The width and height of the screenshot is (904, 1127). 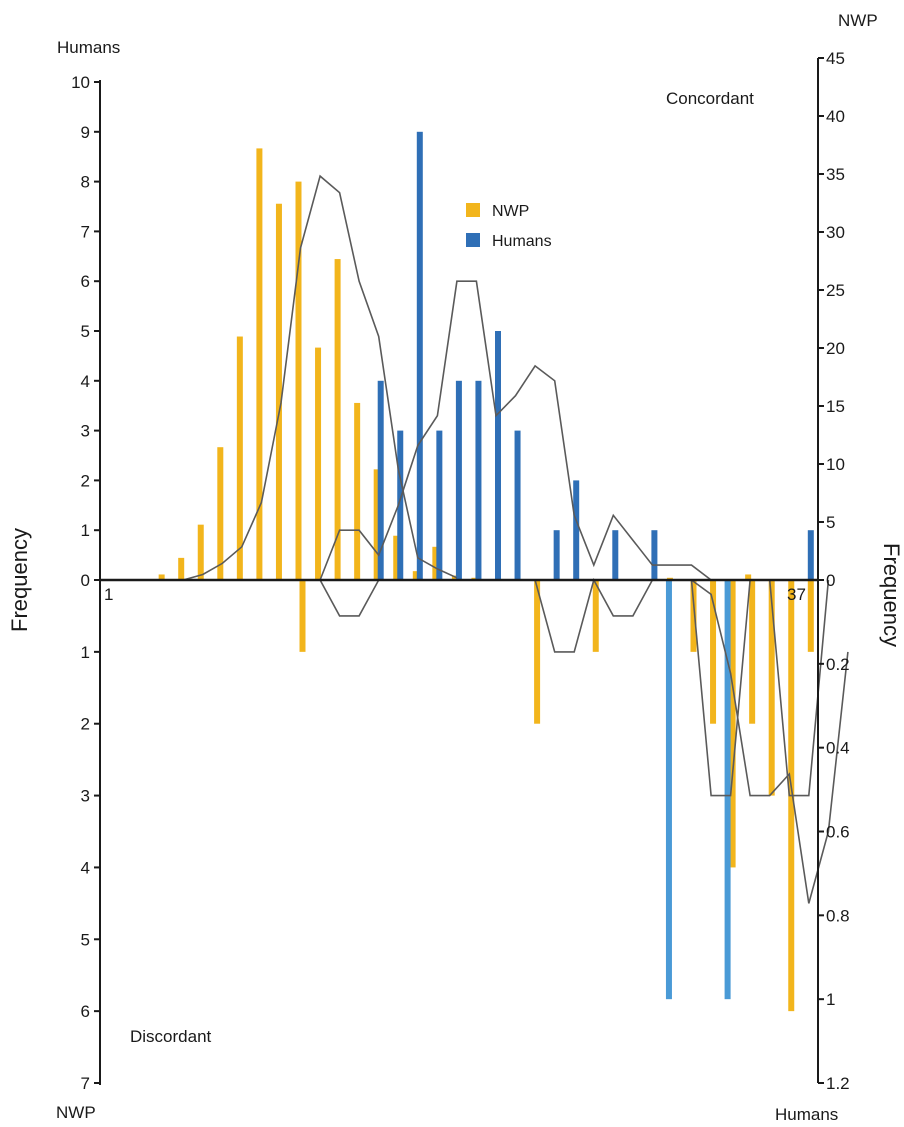 What do you see at coordinates (835, 290) in the screenshot?
I see `right-upper-tick-label: 25` at bounding box center [835, 290].